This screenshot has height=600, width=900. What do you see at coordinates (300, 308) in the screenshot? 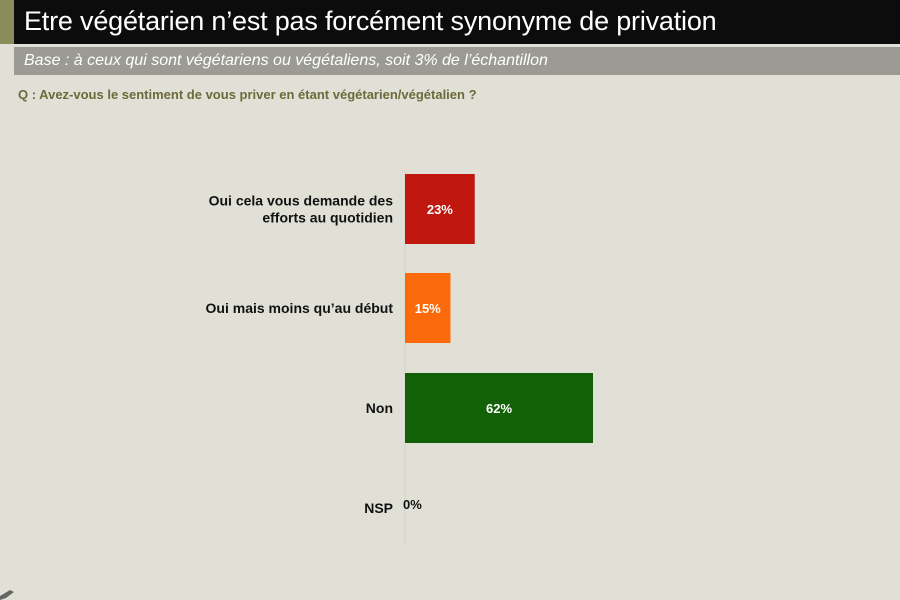
I see `category-label: Oui mais moins qu’au début` at bounding box center [300, 308].